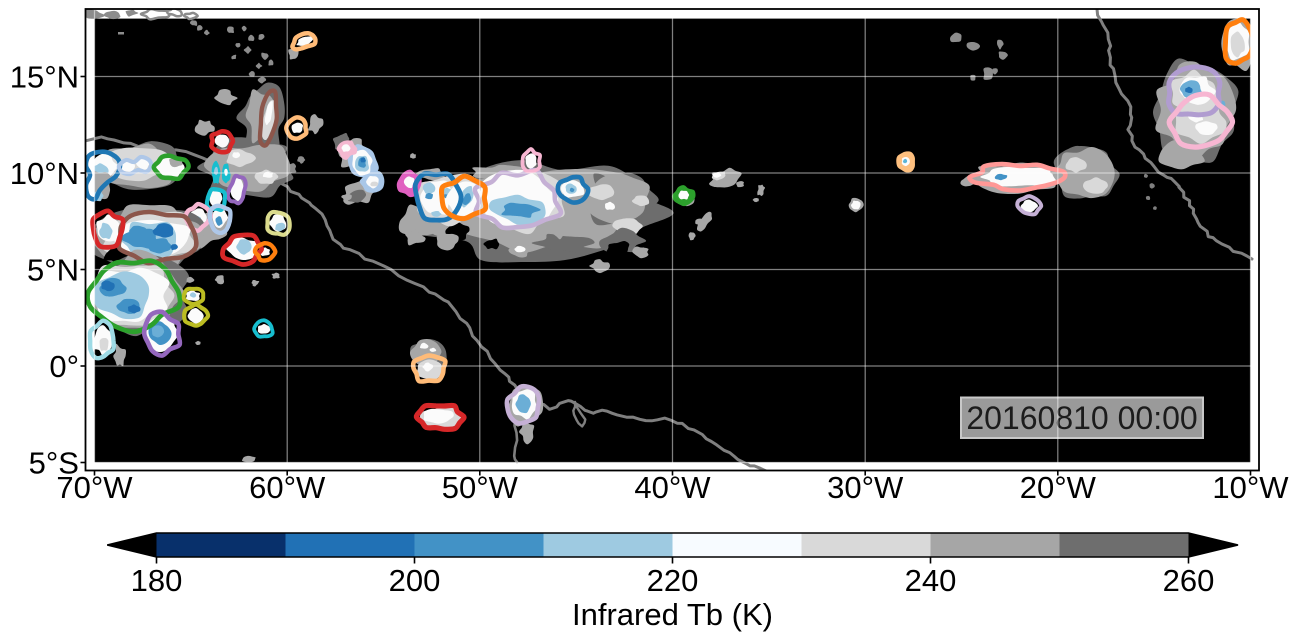 The height and width of the screenshot is (640, 1297). What do you see at coordinates (64, 366) in the screenshot?
I see `svg-text: 0°` at bounding box center [64, 366].